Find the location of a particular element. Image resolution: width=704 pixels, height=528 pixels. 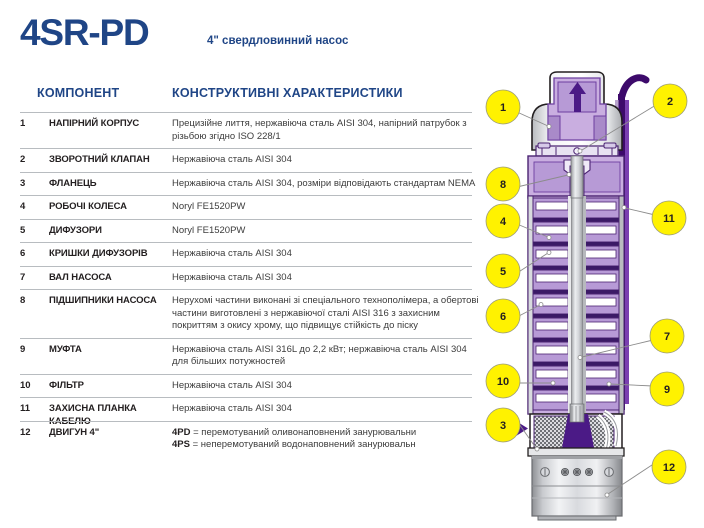

row-number: 10 is located at coordinates (25, 385).